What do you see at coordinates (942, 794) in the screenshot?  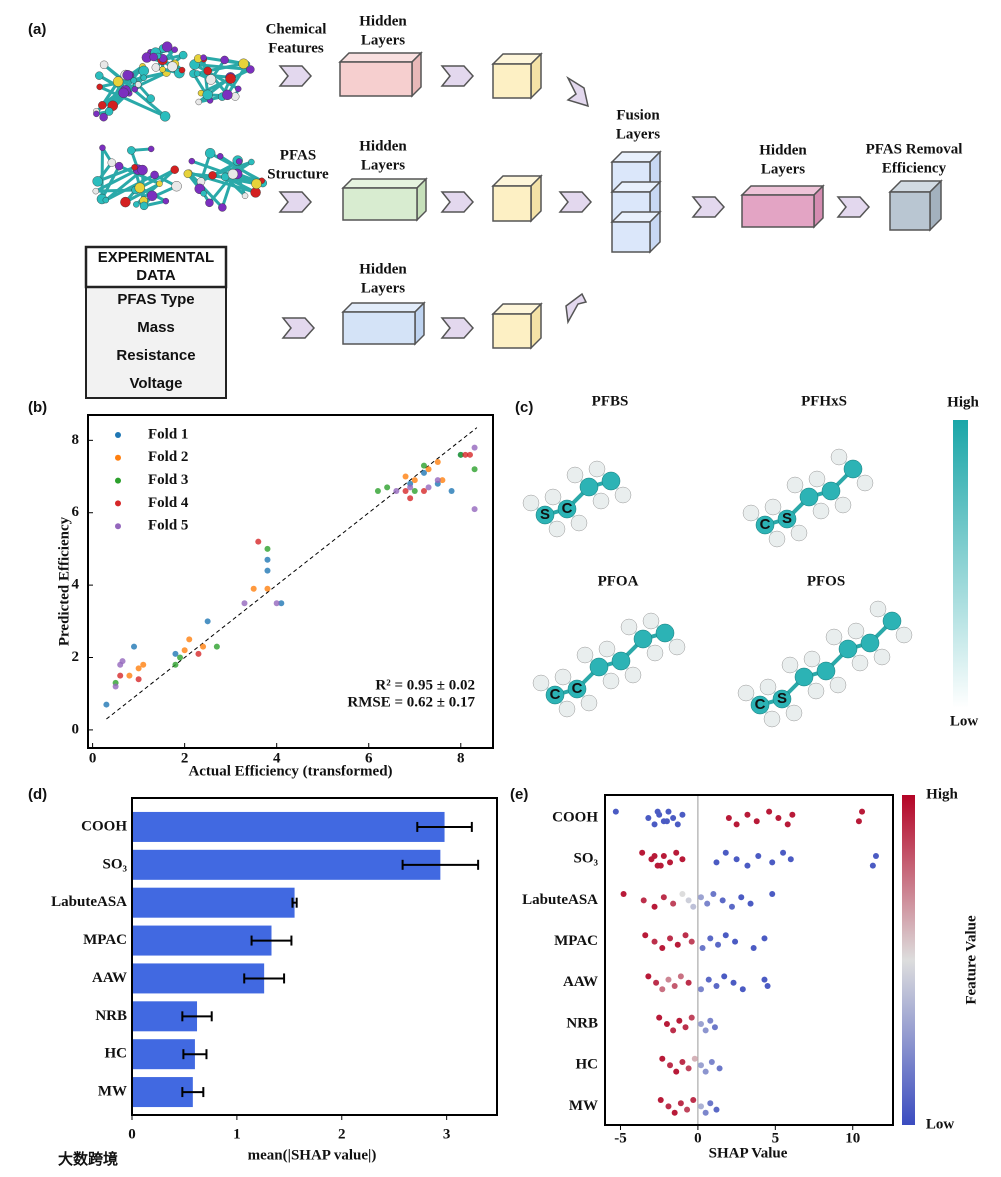 I see `colorbar-label: High` at bounding box center [942, 794].